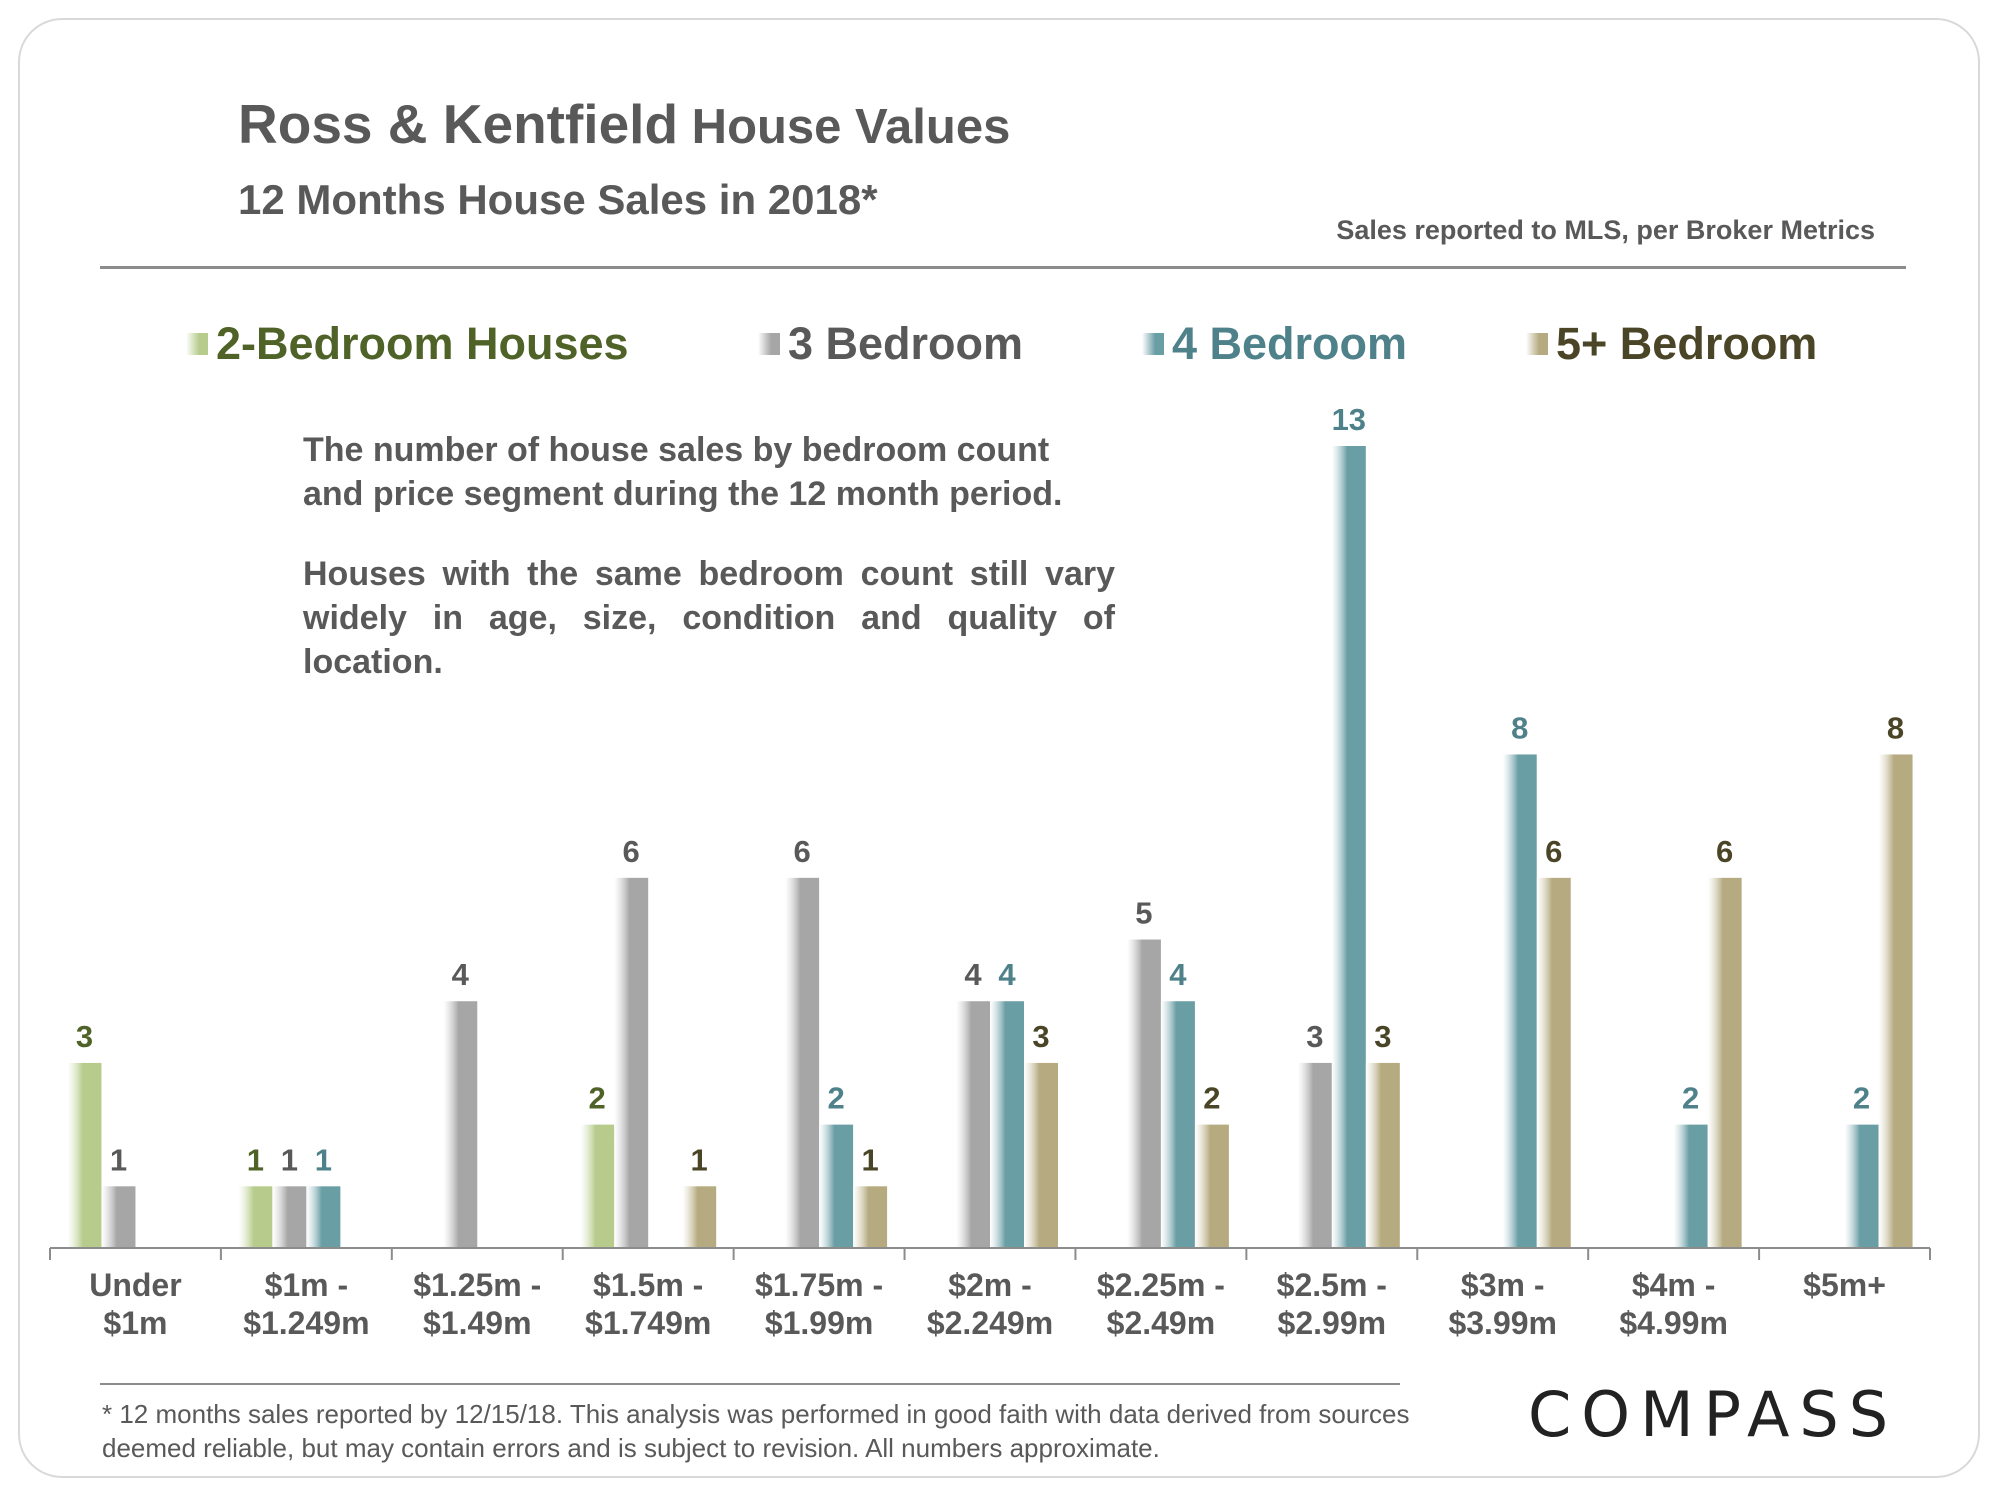 This screenshot has width=2000, height=1500. What do you see at coordinates (819, 1285) in the screenshot?
I see `x-tick-label-4-0: $1.75m -` at bounding box center [819, 1285].